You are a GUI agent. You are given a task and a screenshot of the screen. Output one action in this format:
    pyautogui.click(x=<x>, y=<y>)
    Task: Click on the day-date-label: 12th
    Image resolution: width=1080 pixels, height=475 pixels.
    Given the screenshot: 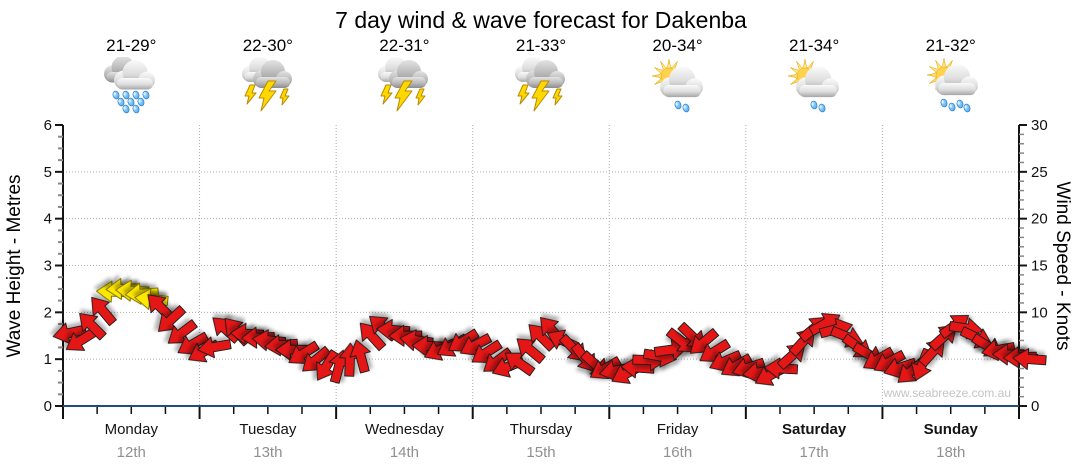 What is the action you would take?
    pyautogui.click(x=131, y=452)
    